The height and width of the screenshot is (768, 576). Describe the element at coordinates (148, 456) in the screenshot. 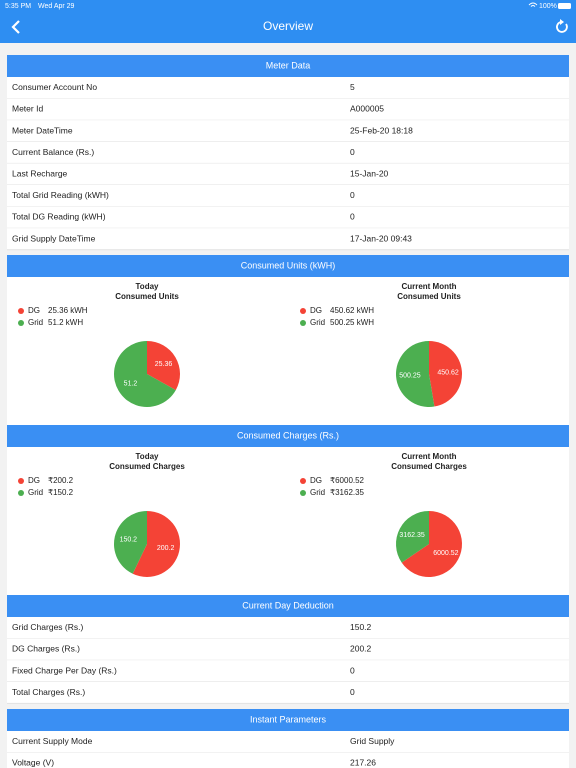

I see `chart-title: Today` at that location.